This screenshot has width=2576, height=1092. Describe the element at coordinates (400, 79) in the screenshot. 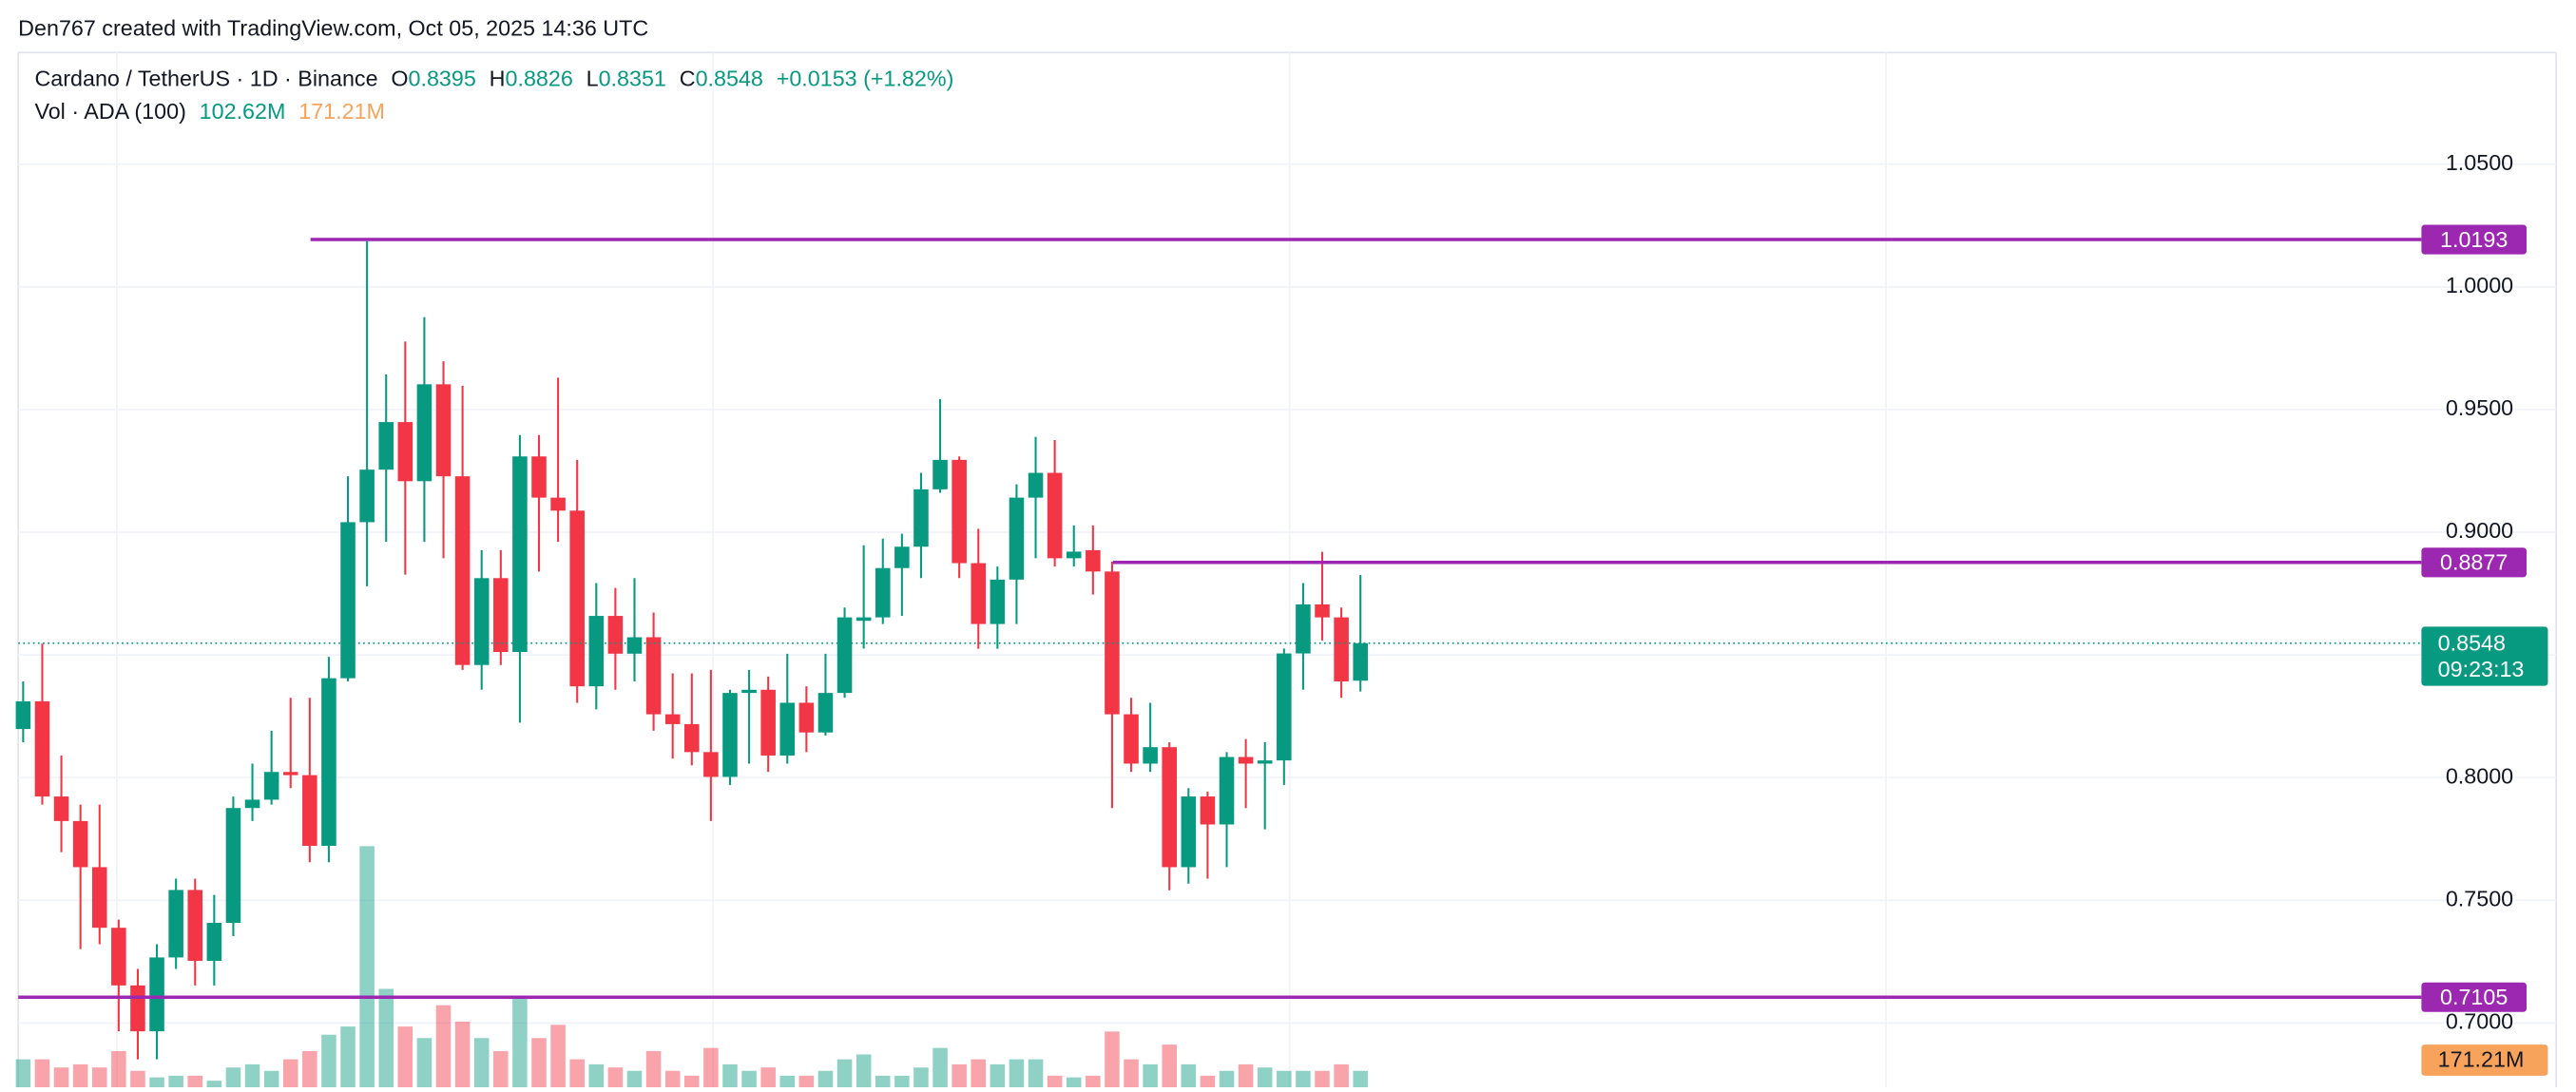

I see `legend-key: O` at that location.